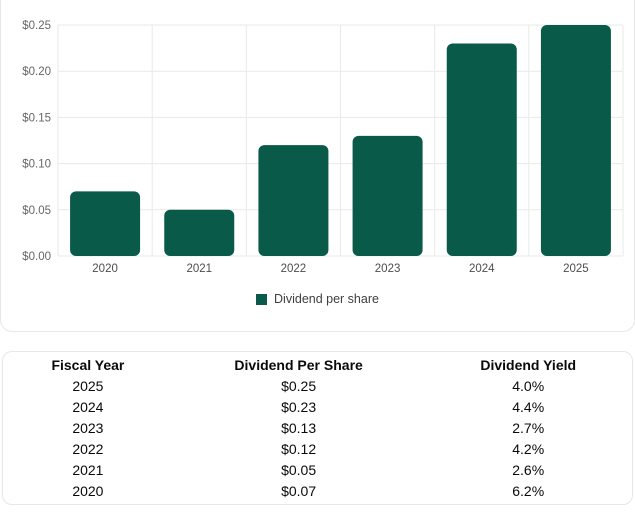 Image resolution: width=635 pixels, height=514 pixels. What do you see at coordinates (199, 269) in the screenshot?
I see `x-axis-category-label: 2021` at bounding box center [199, 269].